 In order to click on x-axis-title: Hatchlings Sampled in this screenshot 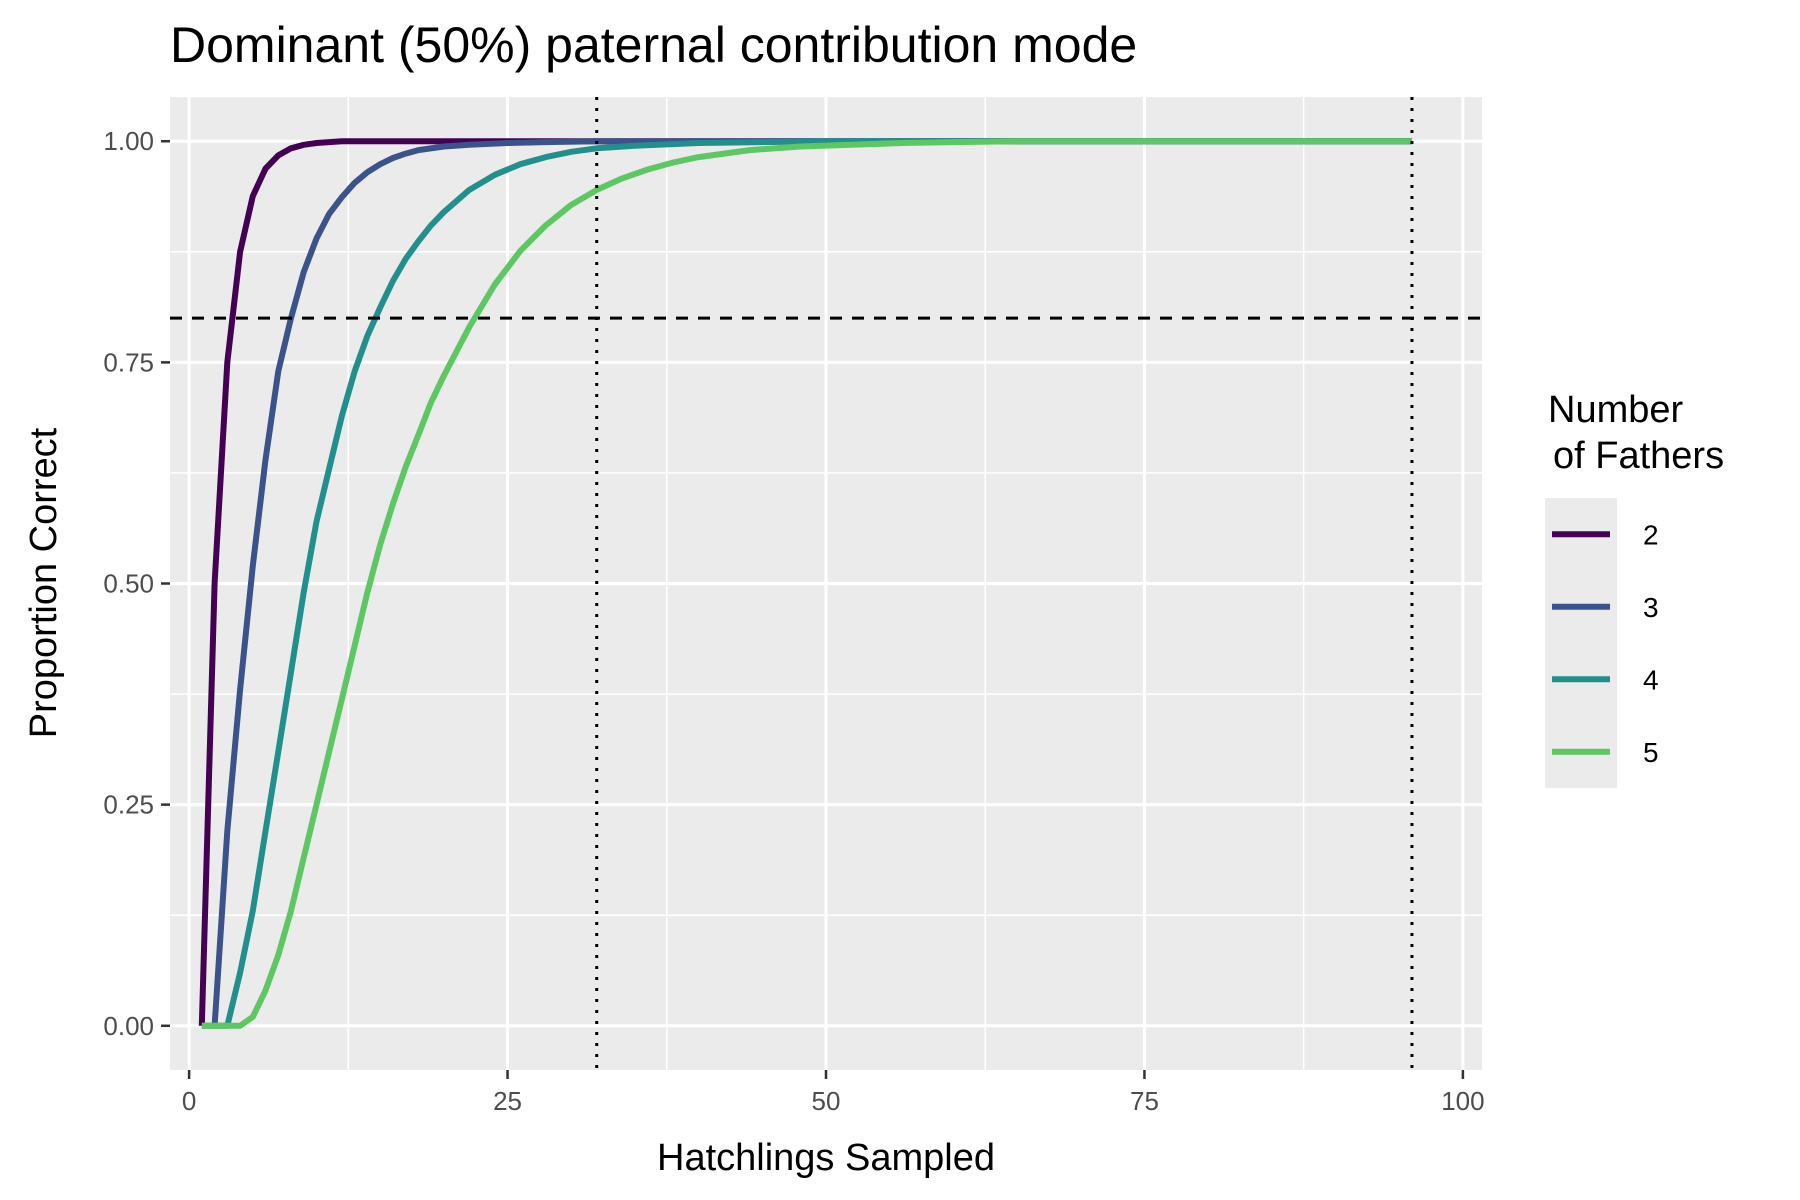, I will do `click(826, 1158)`.